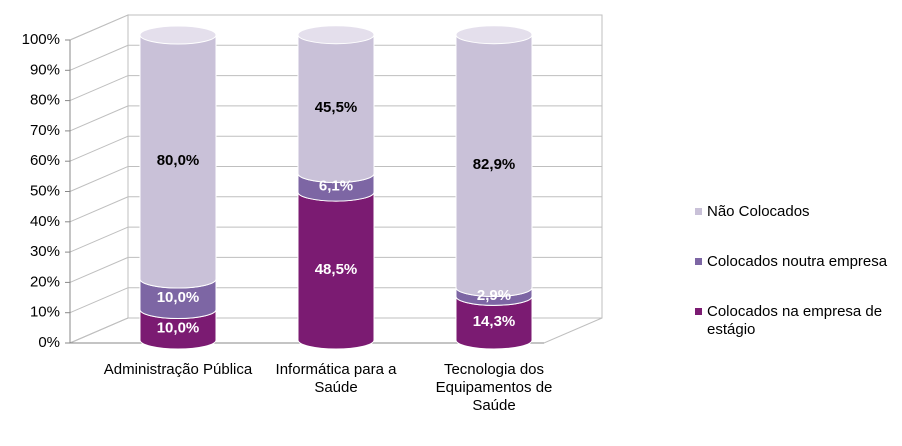  I want to click on x-tick-label: Tecnologia dos Equipamentos de Saúde, so click(494, 387).